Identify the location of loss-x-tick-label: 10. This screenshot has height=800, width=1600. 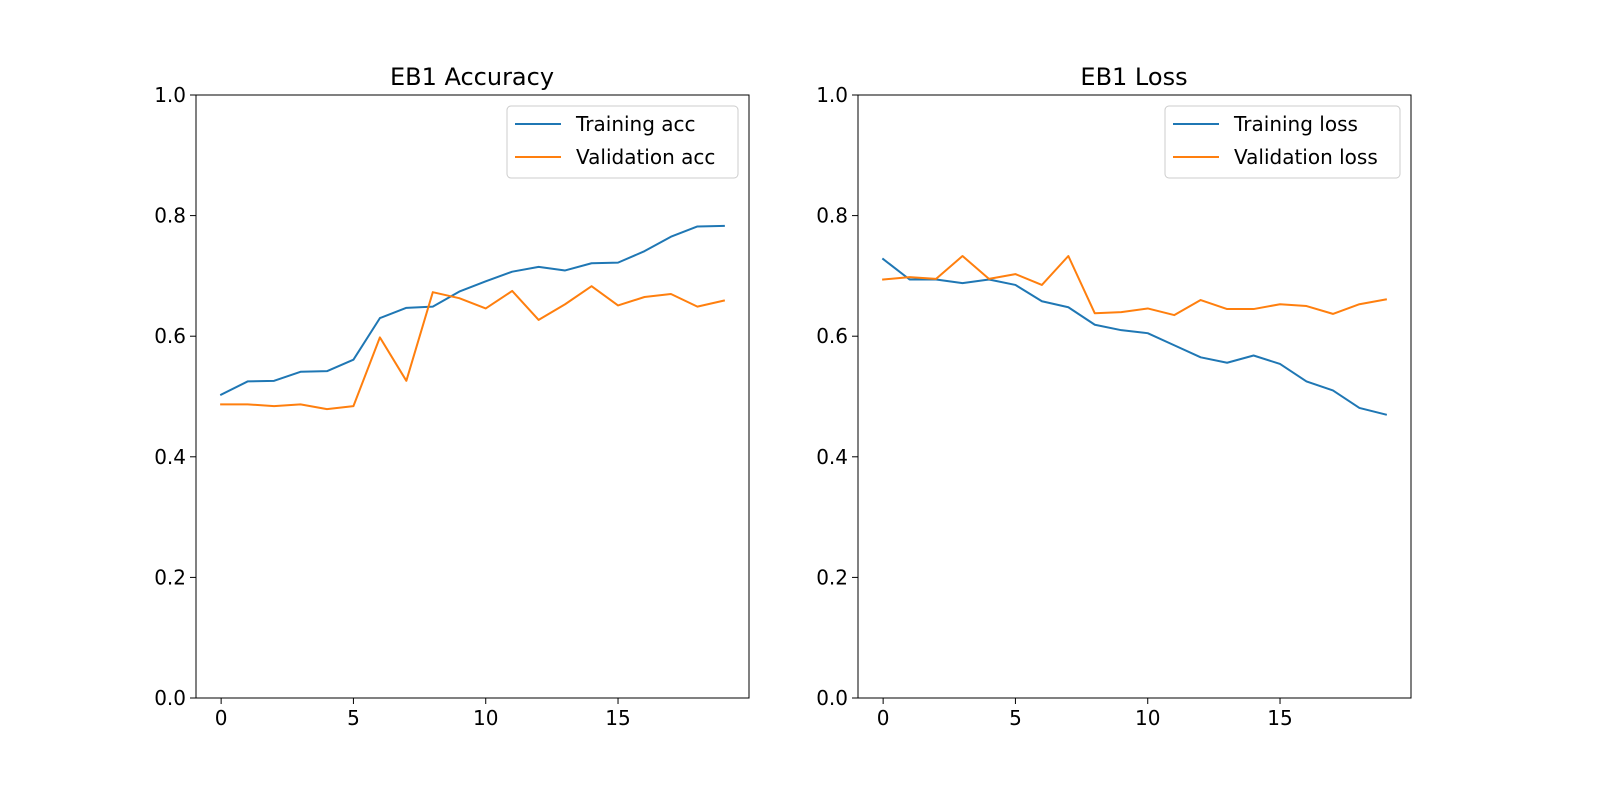
(1147, 718).